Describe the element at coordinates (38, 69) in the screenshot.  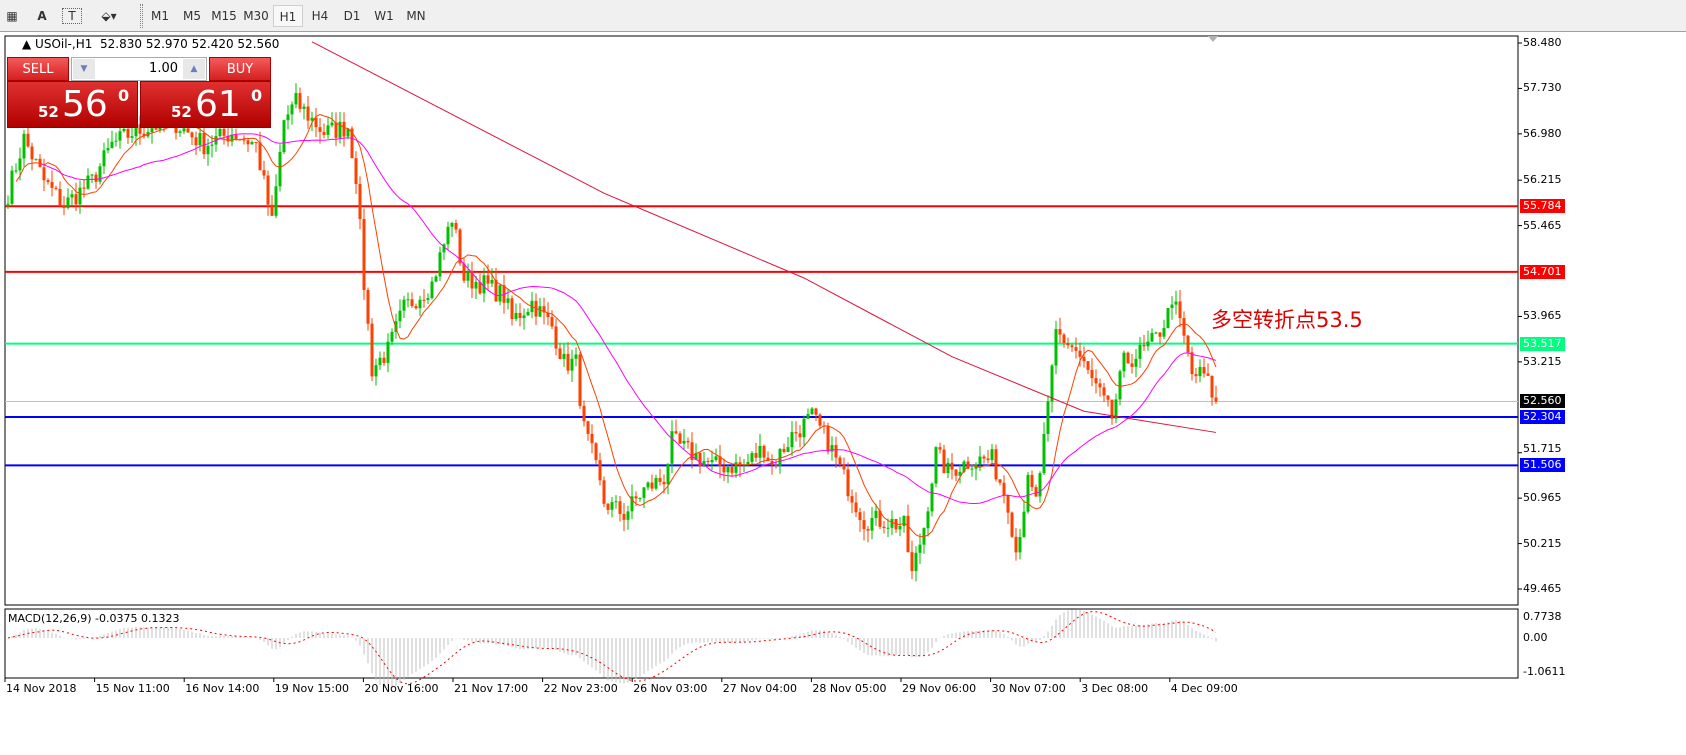
I see `sell-button: SELL` at that location.